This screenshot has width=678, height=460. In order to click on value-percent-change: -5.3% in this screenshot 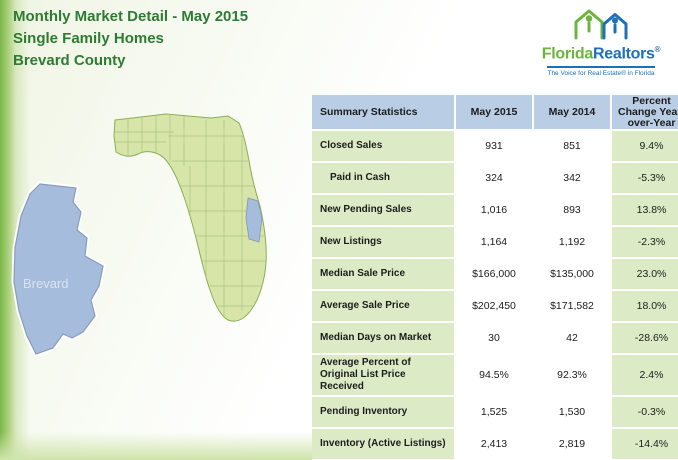, I will do `click(645, 179)`.